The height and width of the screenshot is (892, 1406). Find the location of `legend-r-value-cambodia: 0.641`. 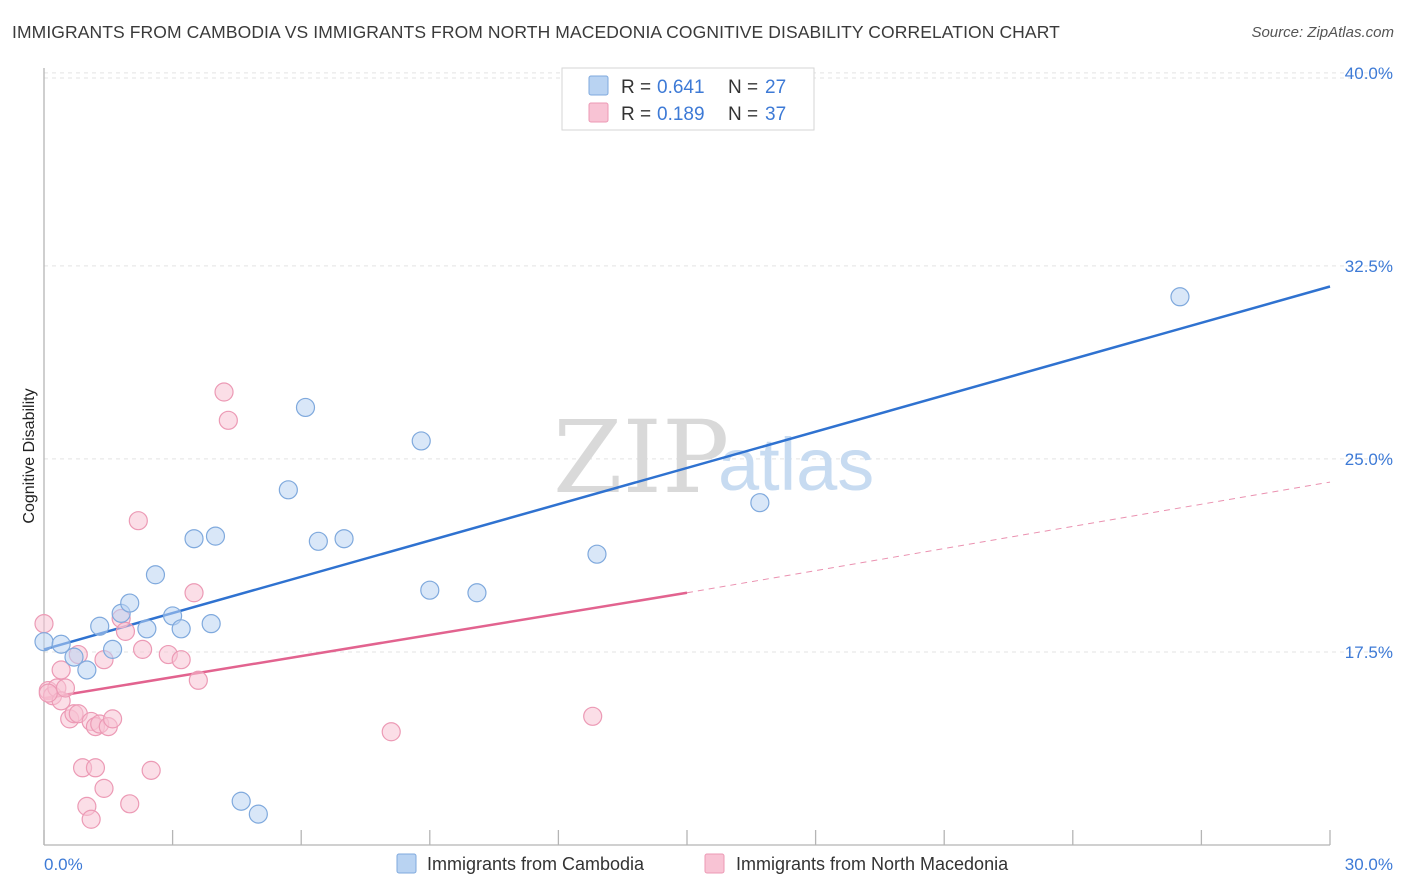

legend-r-value-cambodia: 0.641 is located at coordinates (681, 87).